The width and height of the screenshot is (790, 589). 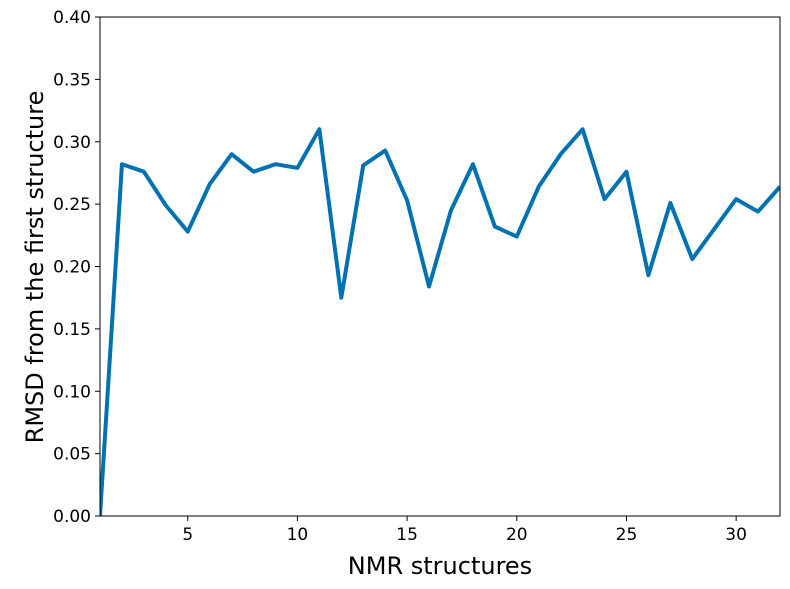 What do you see at coordinates (464, 530) in the screenshot?
I see `x-axis-ticks: 5 10 15 20 25 30` at bounding box center [464, 530].